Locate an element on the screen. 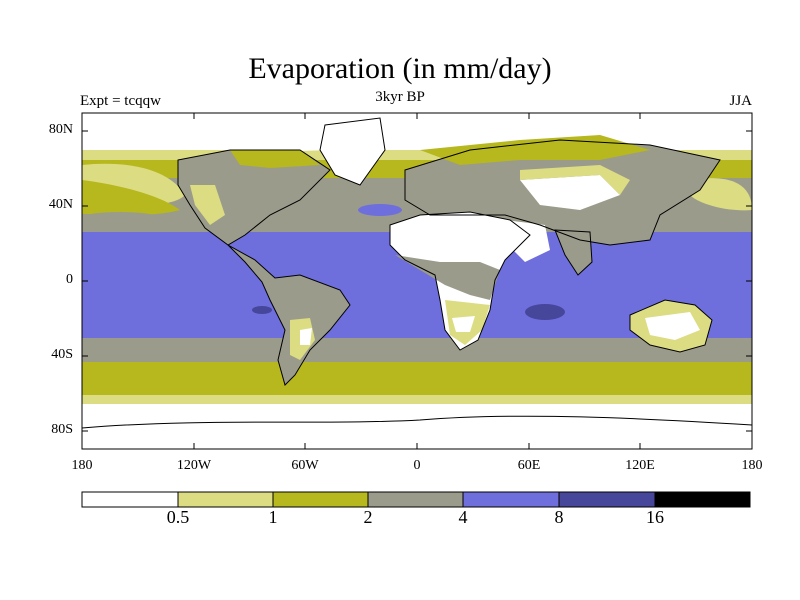 This screenshot has width=800, height=600. y-tick-label: 0 is located at coordinates (69, 279).